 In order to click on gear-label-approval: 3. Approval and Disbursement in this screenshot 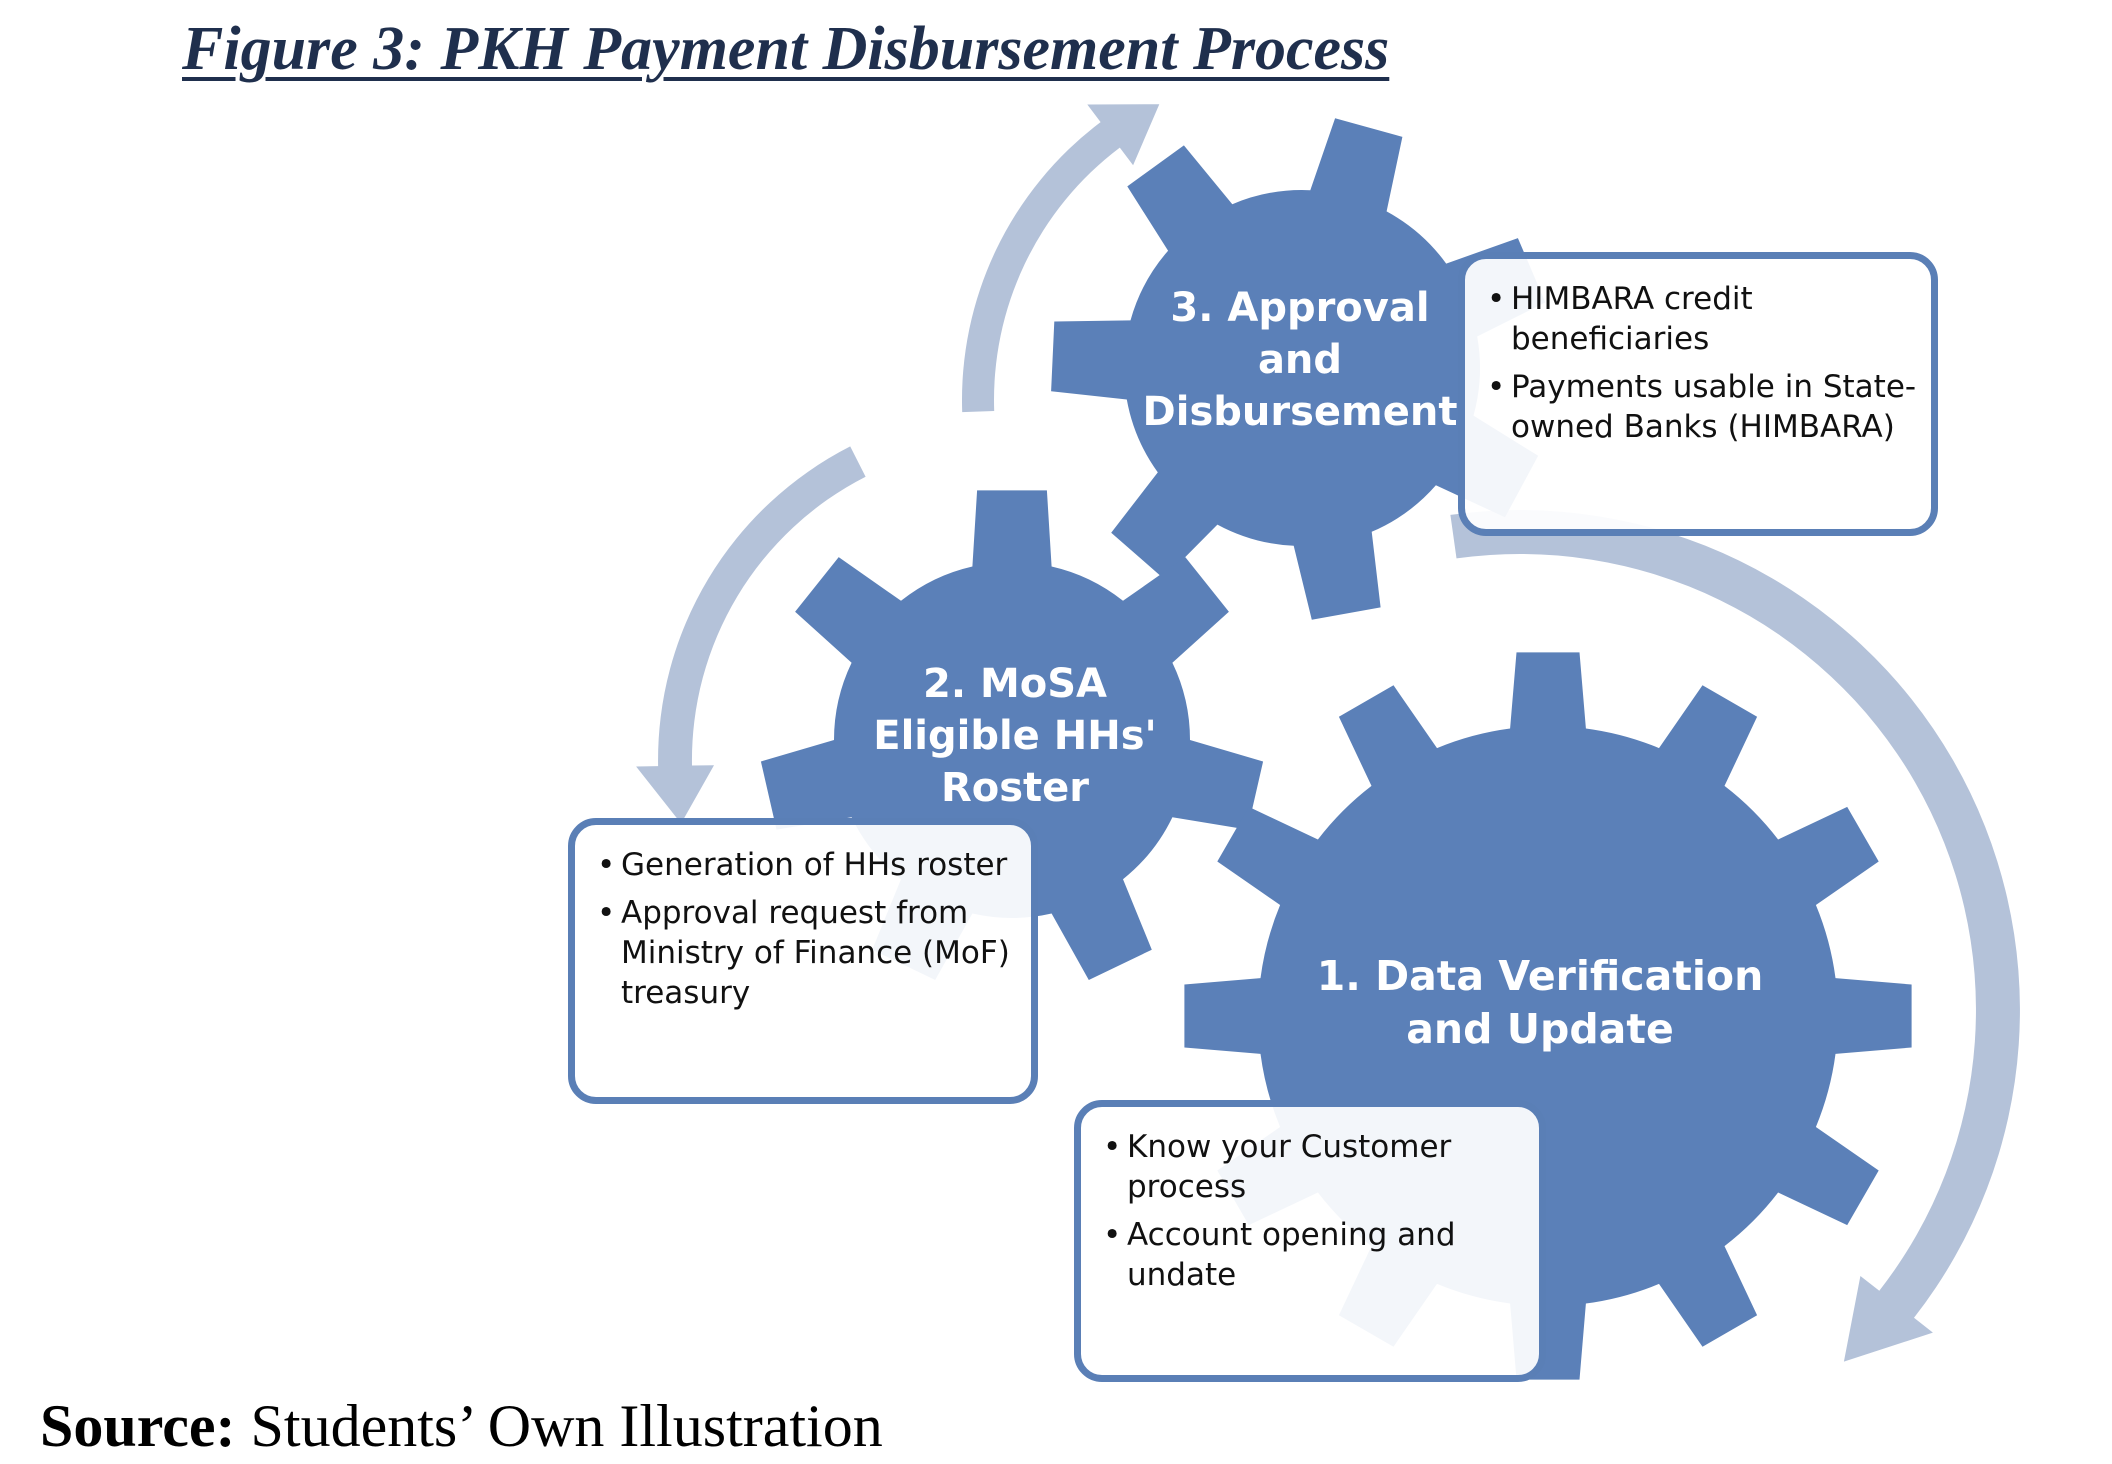, I will do `click(1300, 360)`.